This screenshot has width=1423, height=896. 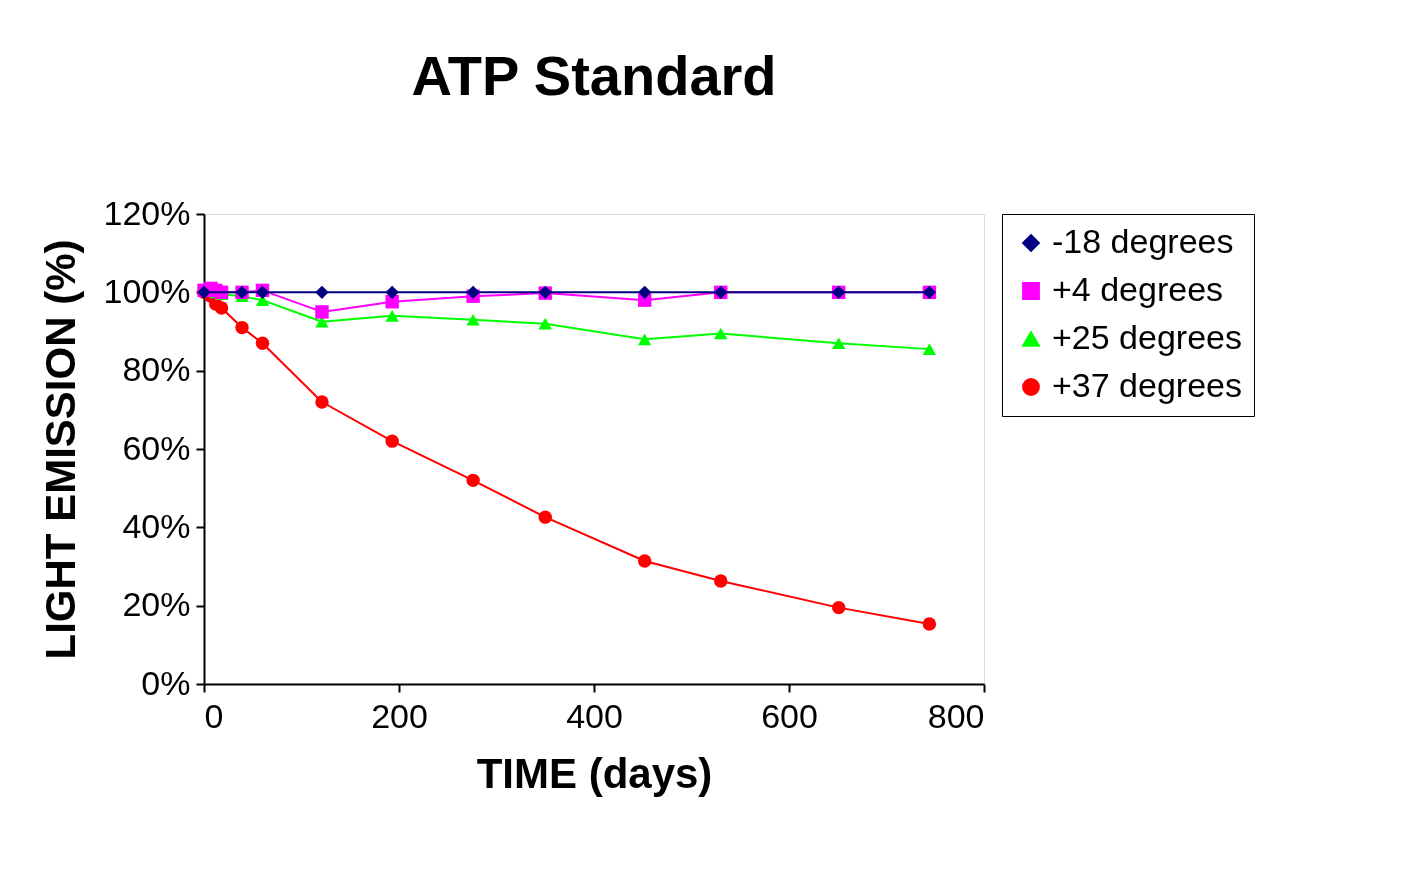 What do you see at coordinates (156, 604) in the screenshot?
I see `y-tick-label: 20%` at bounding box center [156, 604].